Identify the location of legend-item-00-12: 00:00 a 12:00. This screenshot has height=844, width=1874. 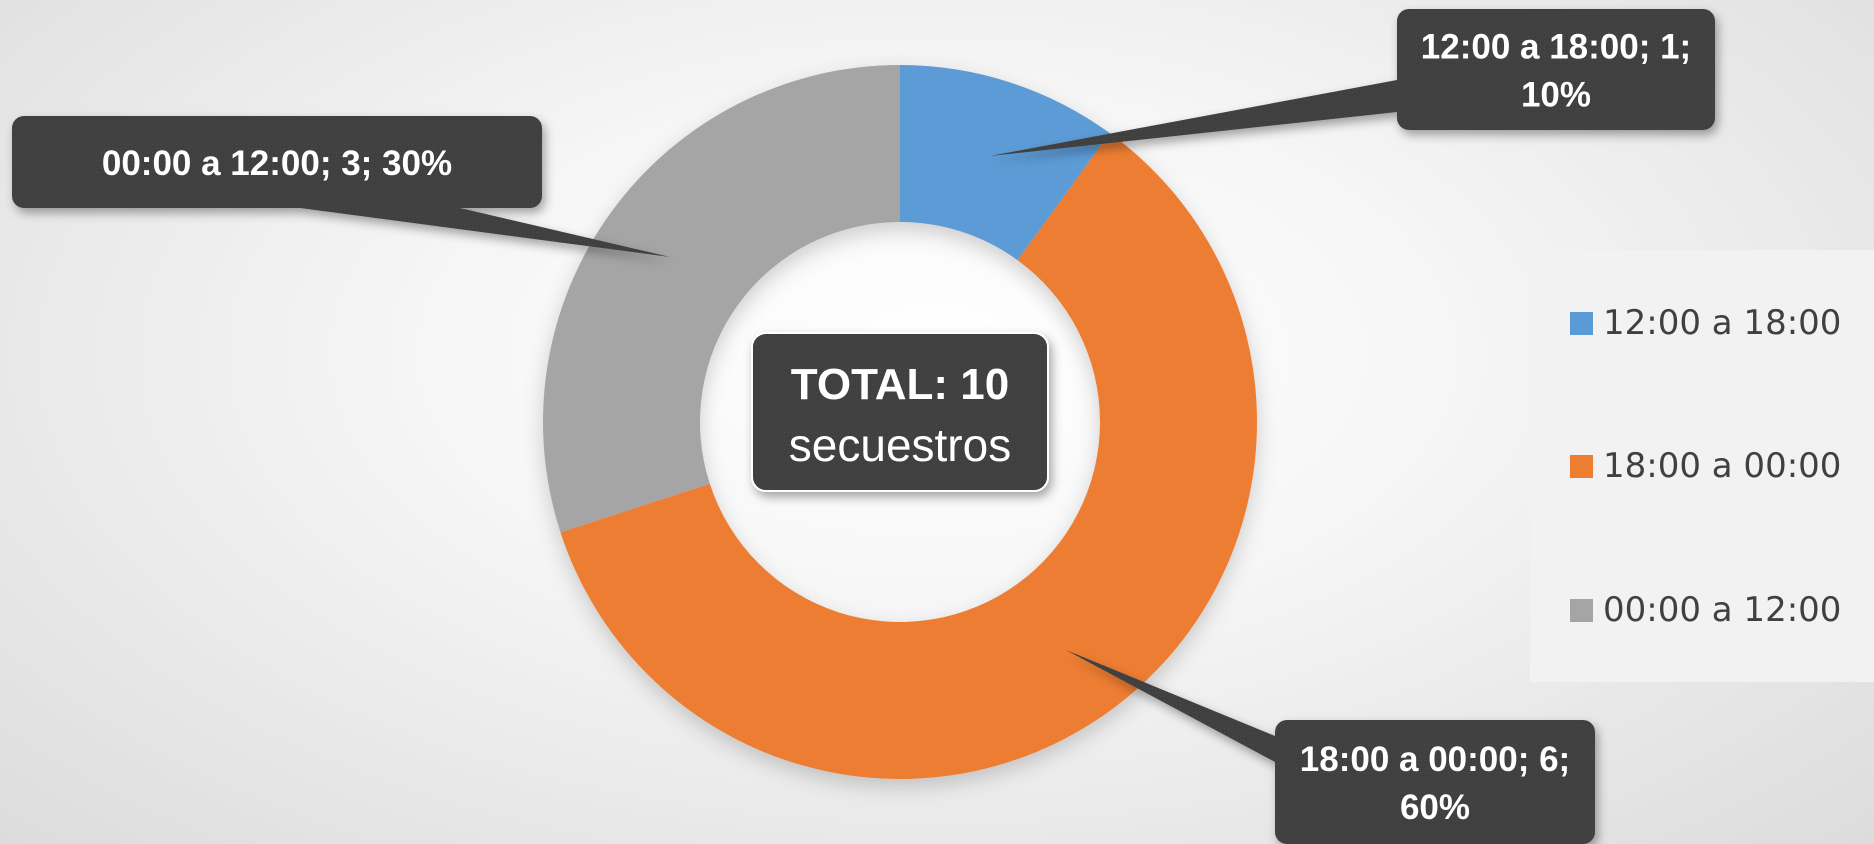
(1705, 610).